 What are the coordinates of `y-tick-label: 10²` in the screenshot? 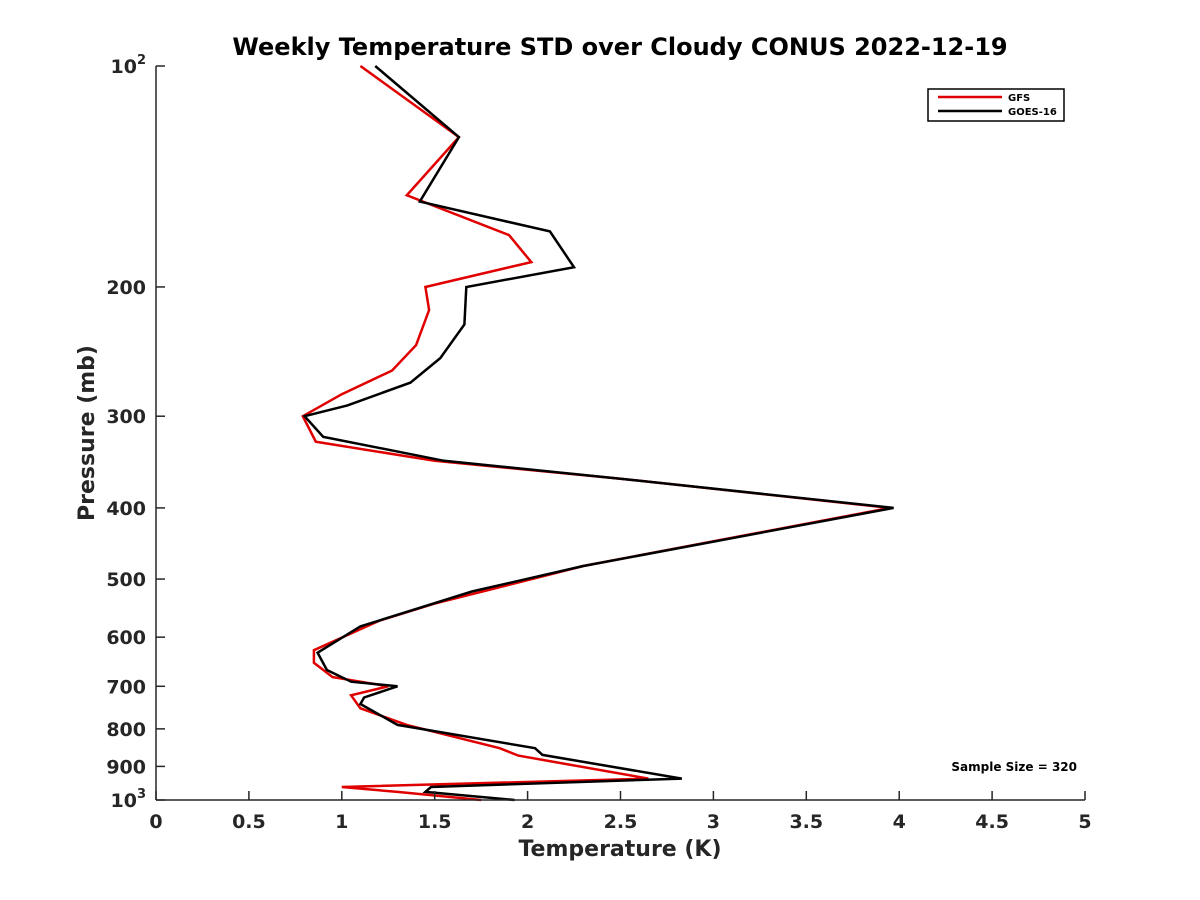 It's located at (129, 65).